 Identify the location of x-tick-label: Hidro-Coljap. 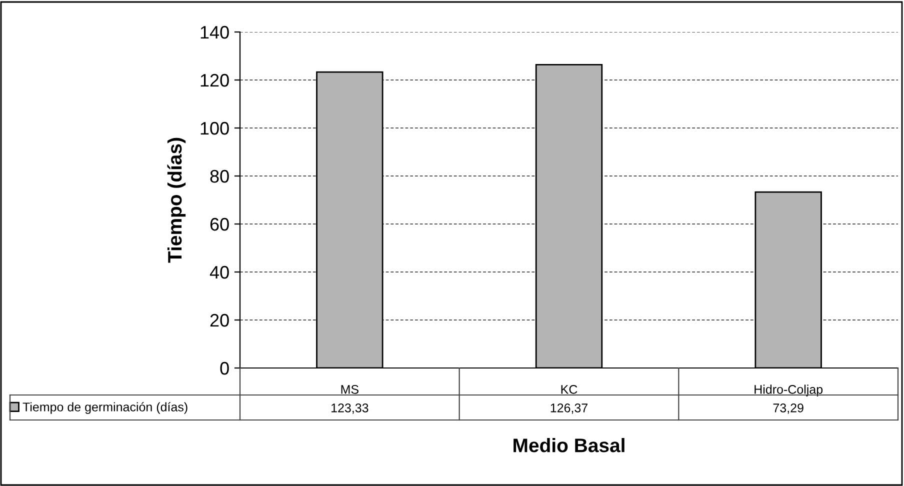
(788, 390).